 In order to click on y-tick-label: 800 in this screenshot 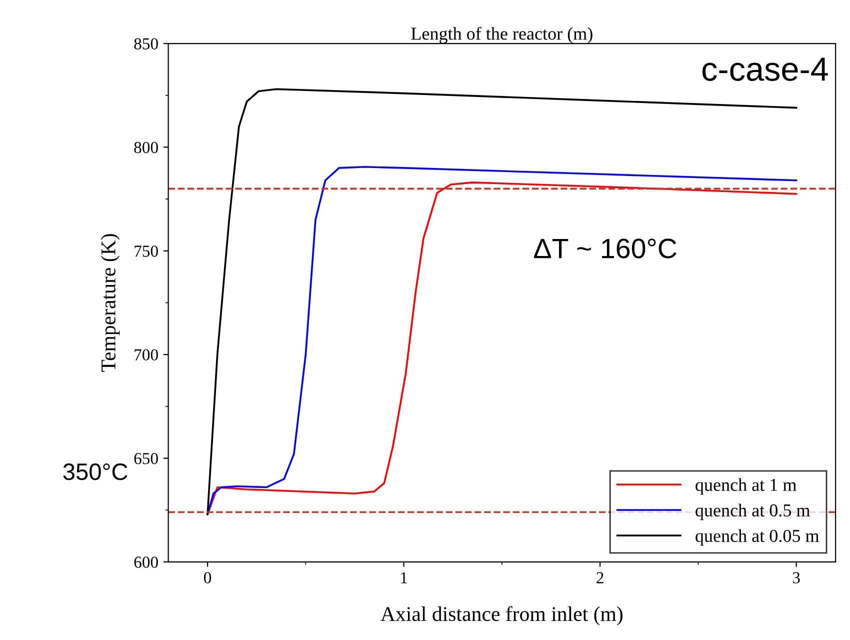, I will do `click(146, 148)`.